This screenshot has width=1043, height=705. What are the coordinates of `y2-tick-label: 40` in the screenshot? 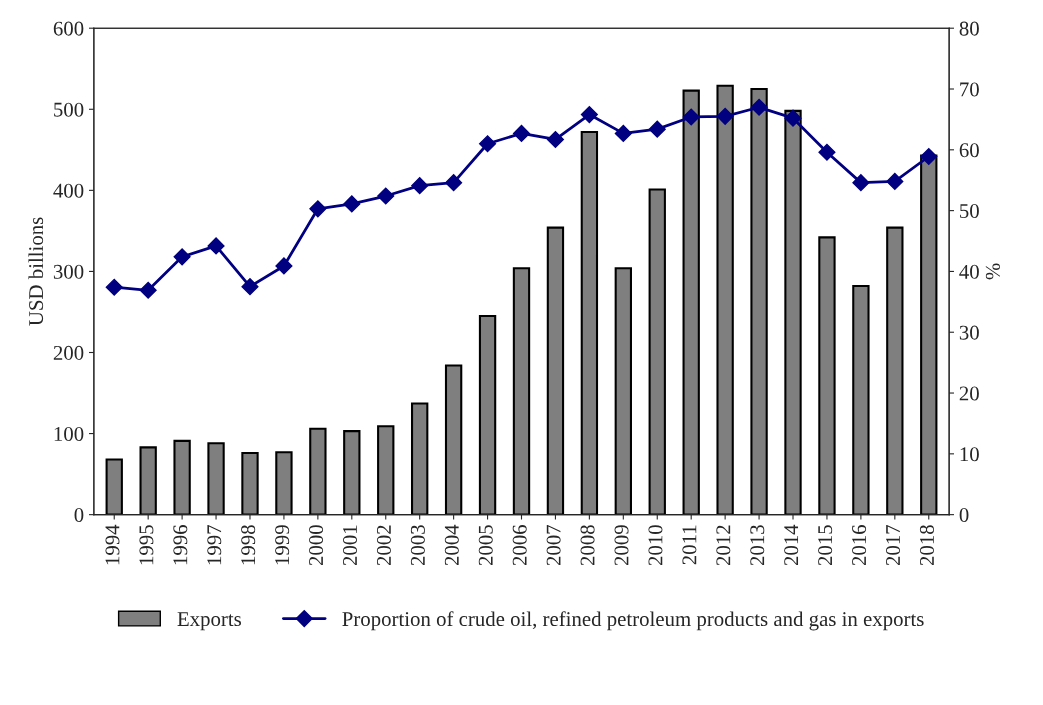 It's located at (969, 271).